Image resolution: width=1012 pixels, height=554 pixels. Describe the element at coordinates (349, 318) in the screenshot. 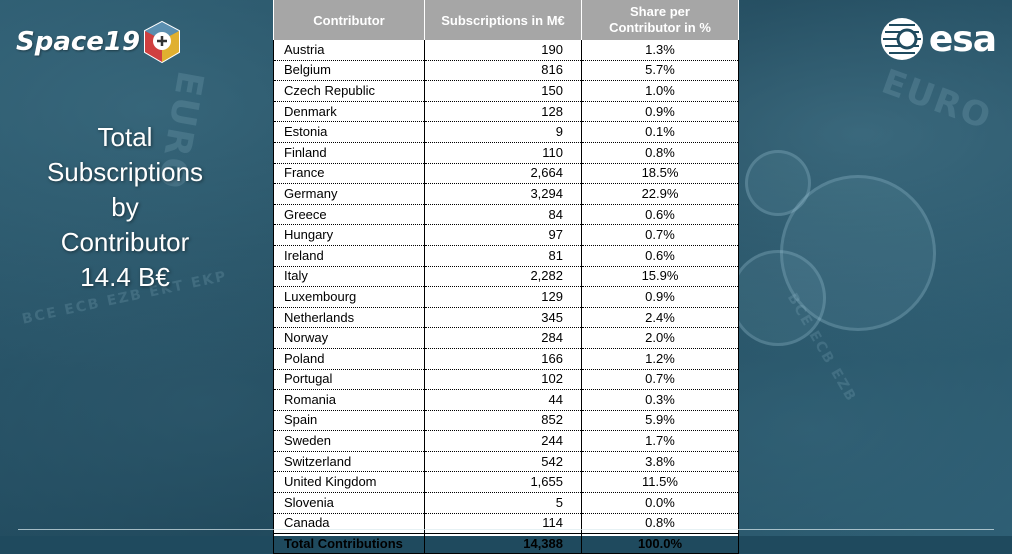

I see `contributor-cell: Netherlands` at that location.